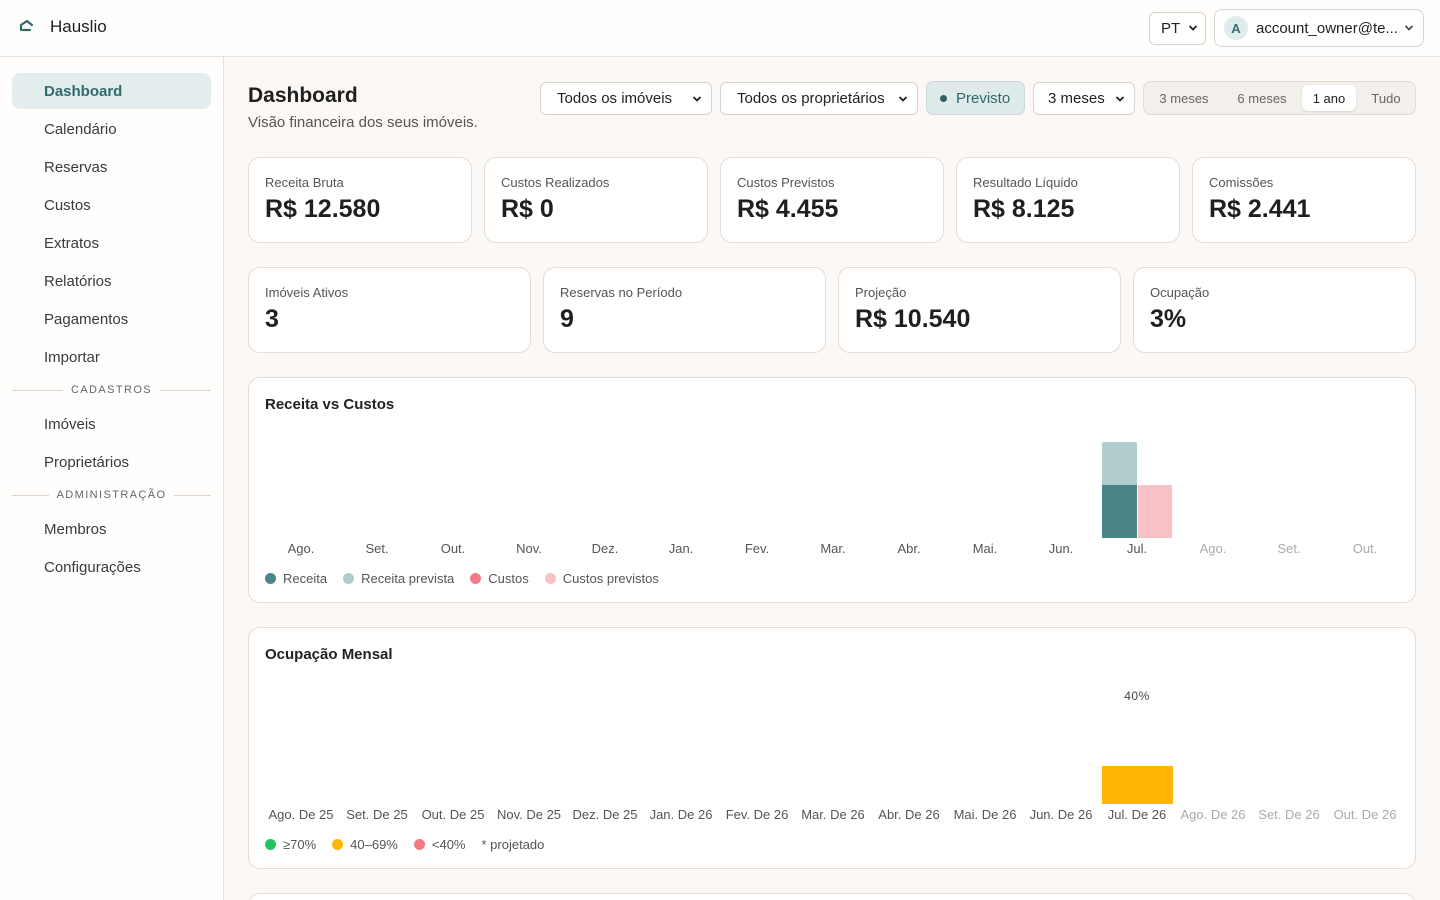 Image resolution: width=1440 pixels, height=900 pixels. Describe the element at coordinates (529, 548) in the screenshot. I see `axis-tick-label: Nov.` at that location.